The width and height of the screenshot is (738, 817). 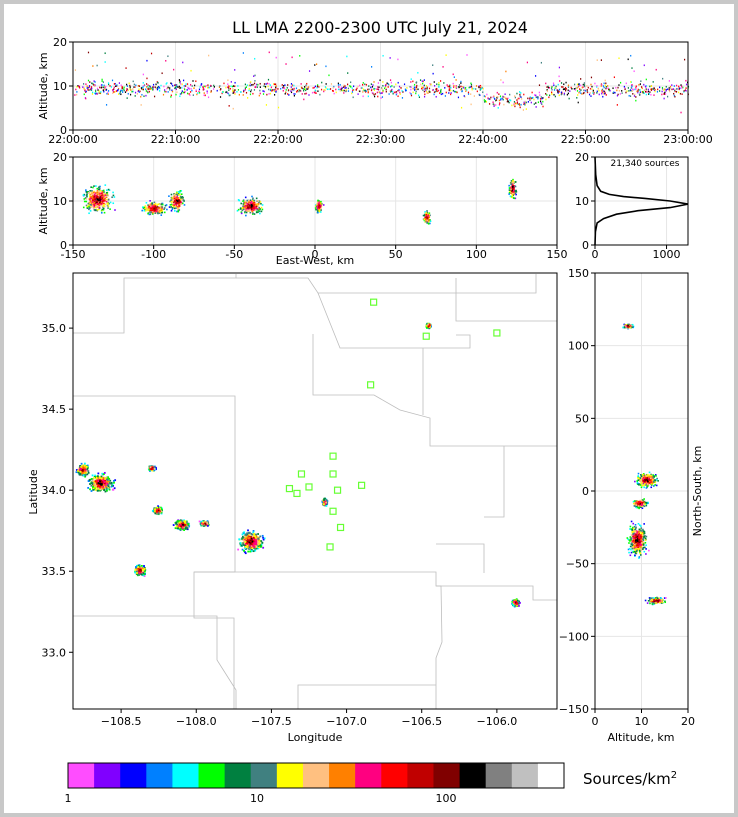 What do you see at coordinates (33, 492) in the screenshot?
I see `latitude-label: Latitude` at bounding box center [33, 492].